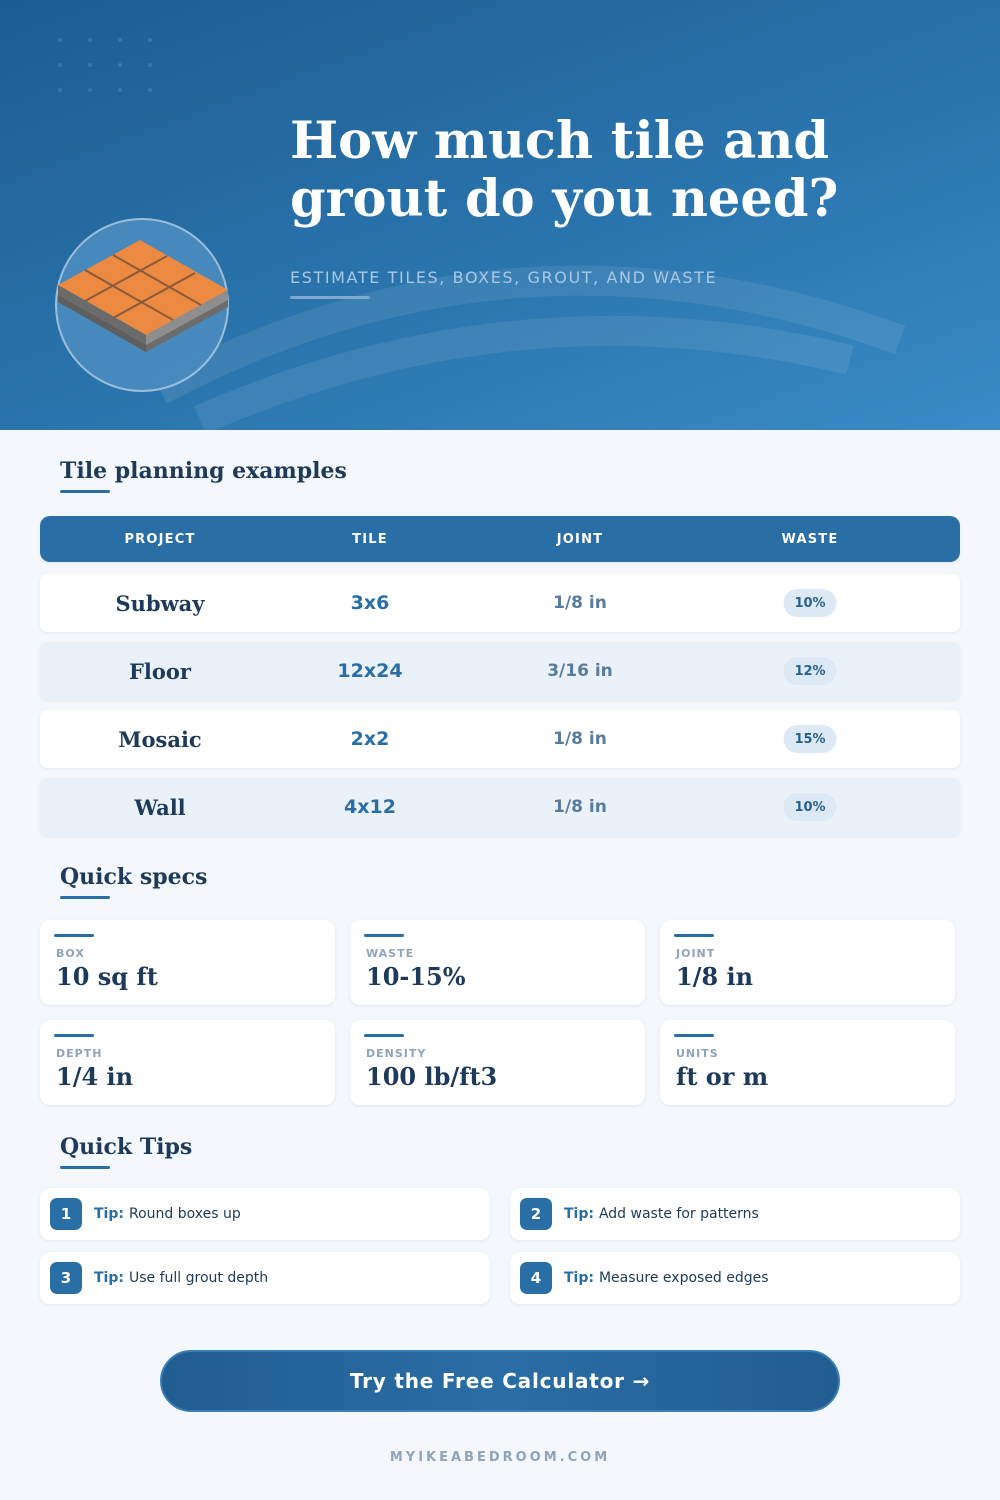  Describe the element at coordinates (79, 1053) in the screenshot. I see `spec-label: DEPTH` at that location.